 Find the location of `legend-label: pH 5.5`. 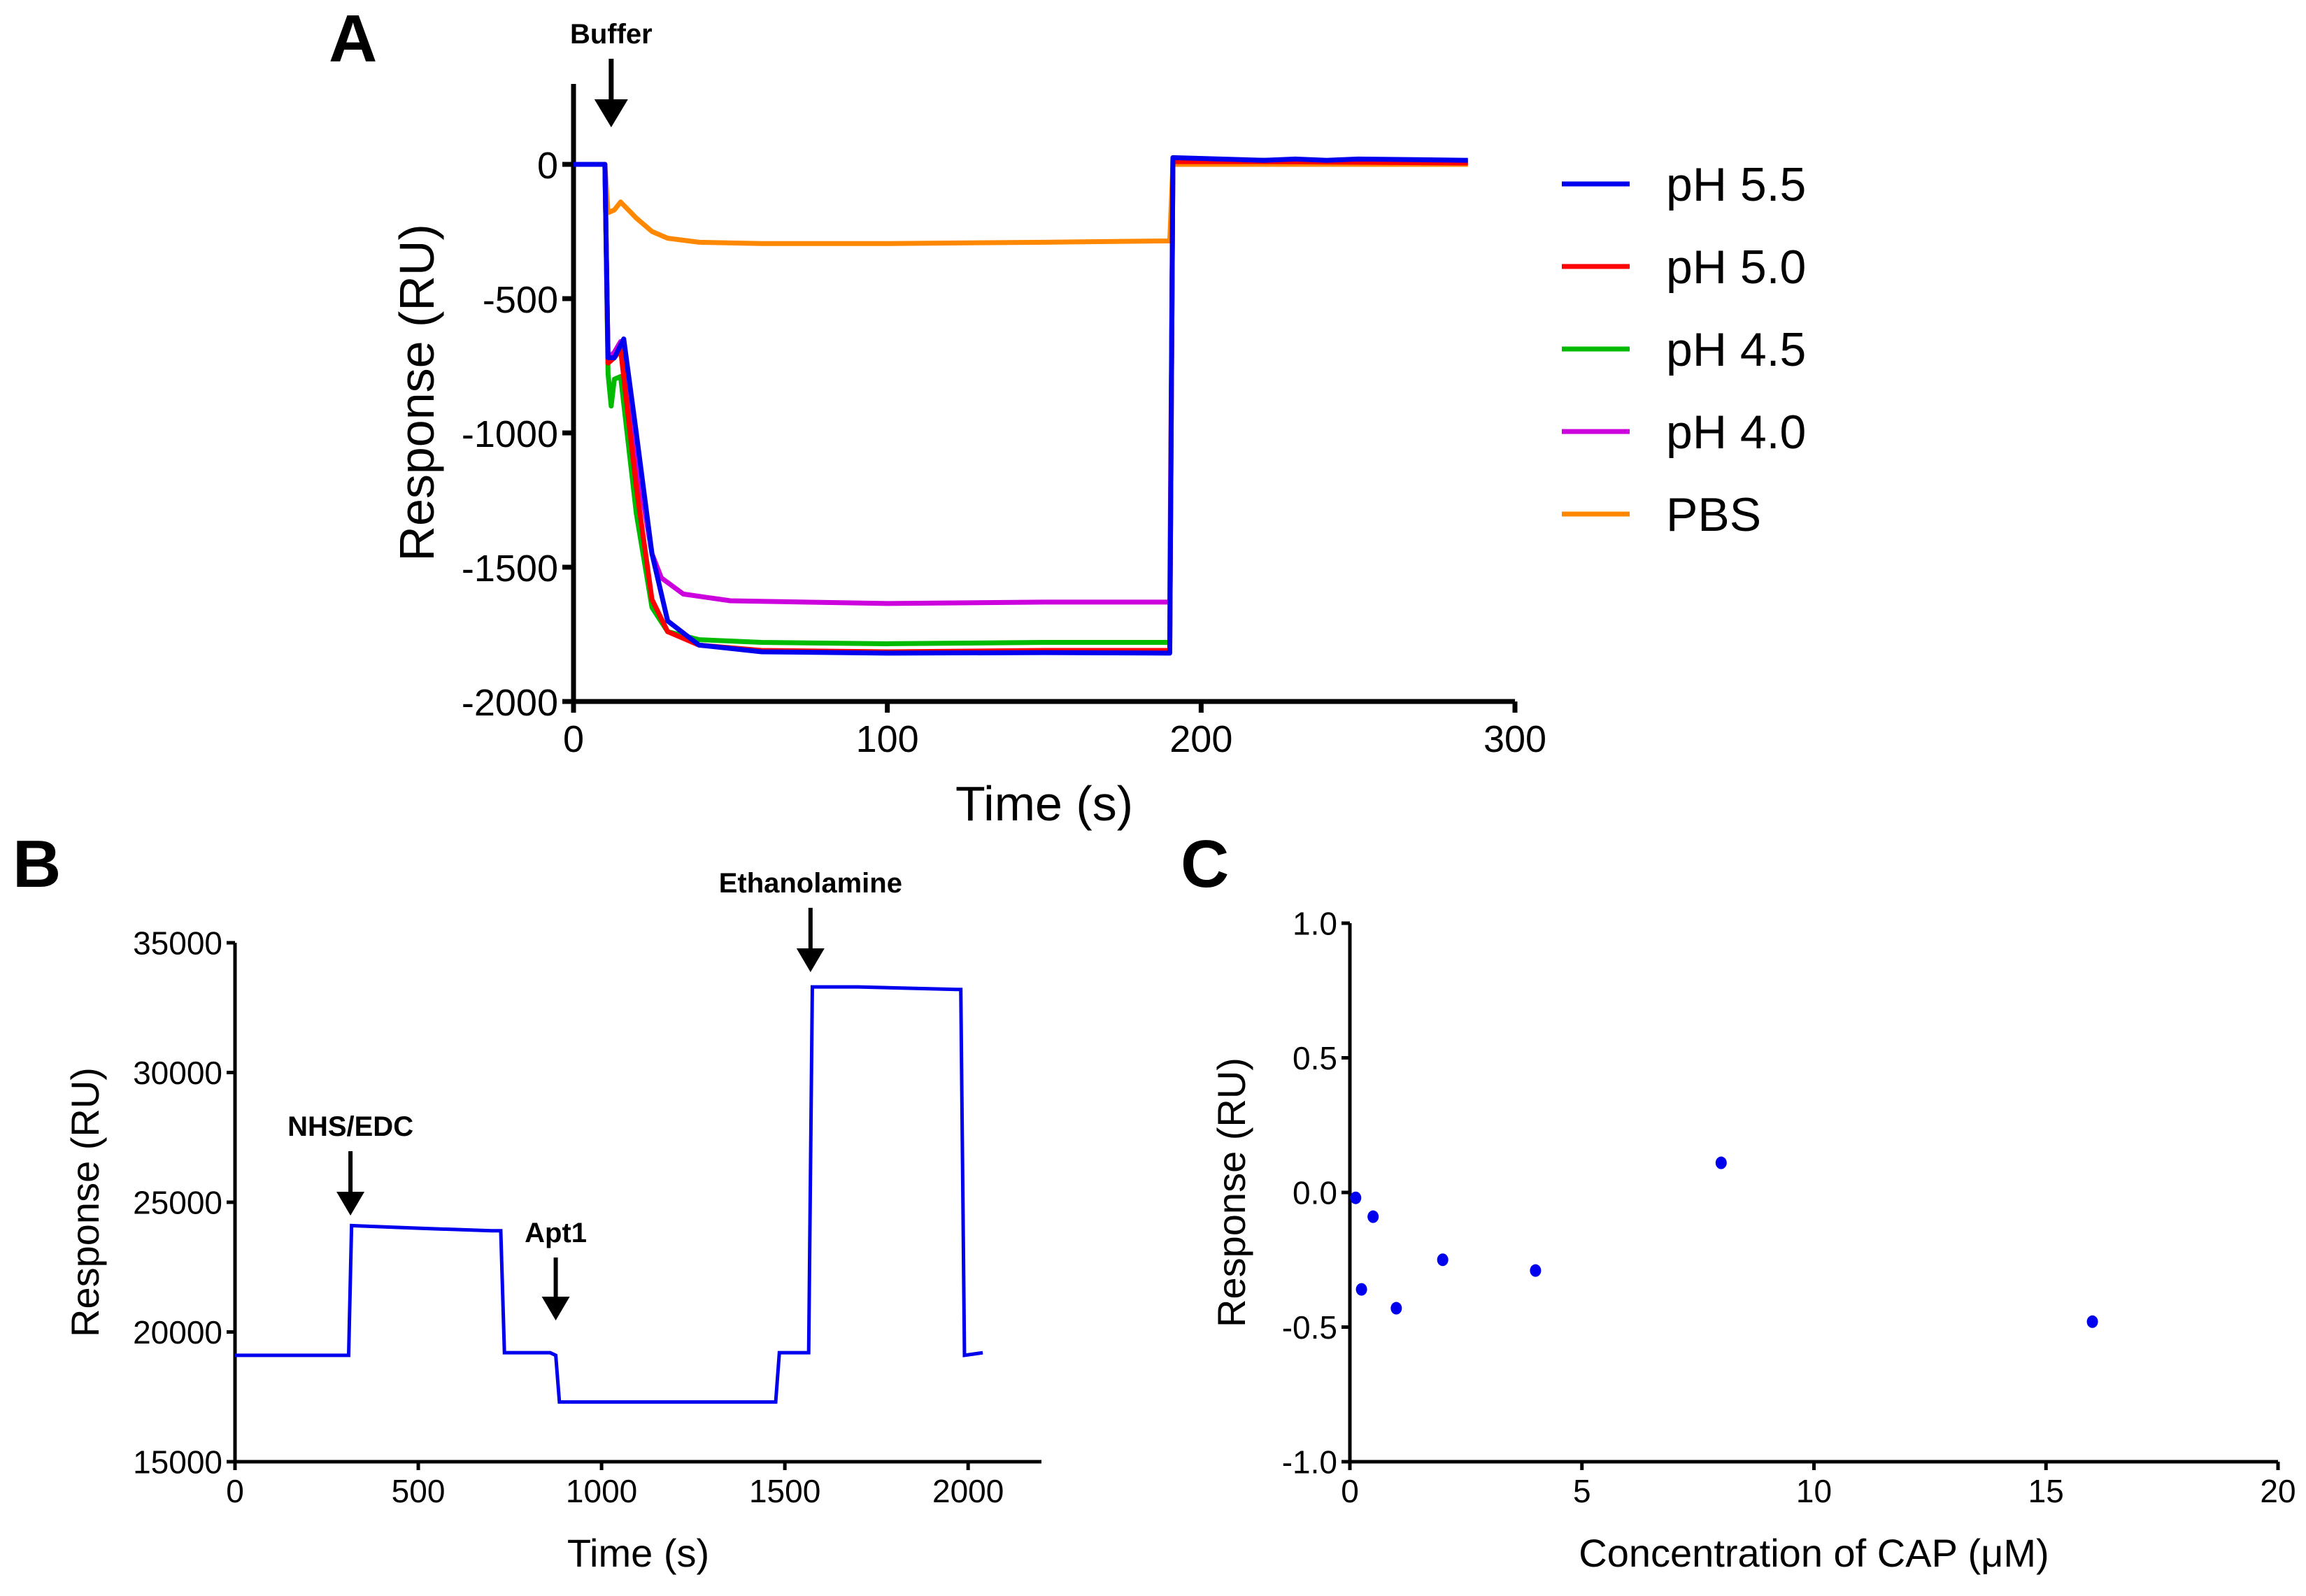

legend-label: pH 5.5 is located at coordinates (1736, 184).